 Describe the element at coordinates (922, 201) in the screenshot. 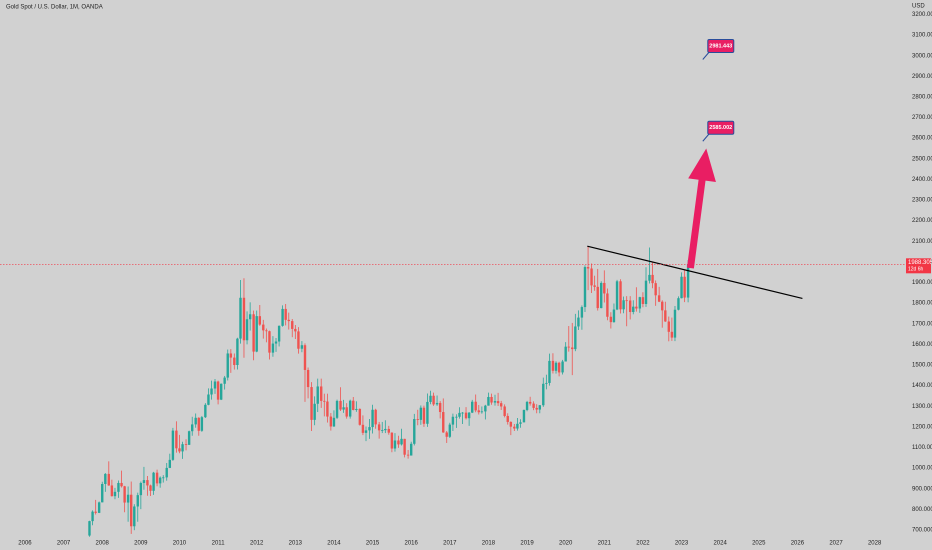

I see `y-tick-label: 2300.000` at that location.